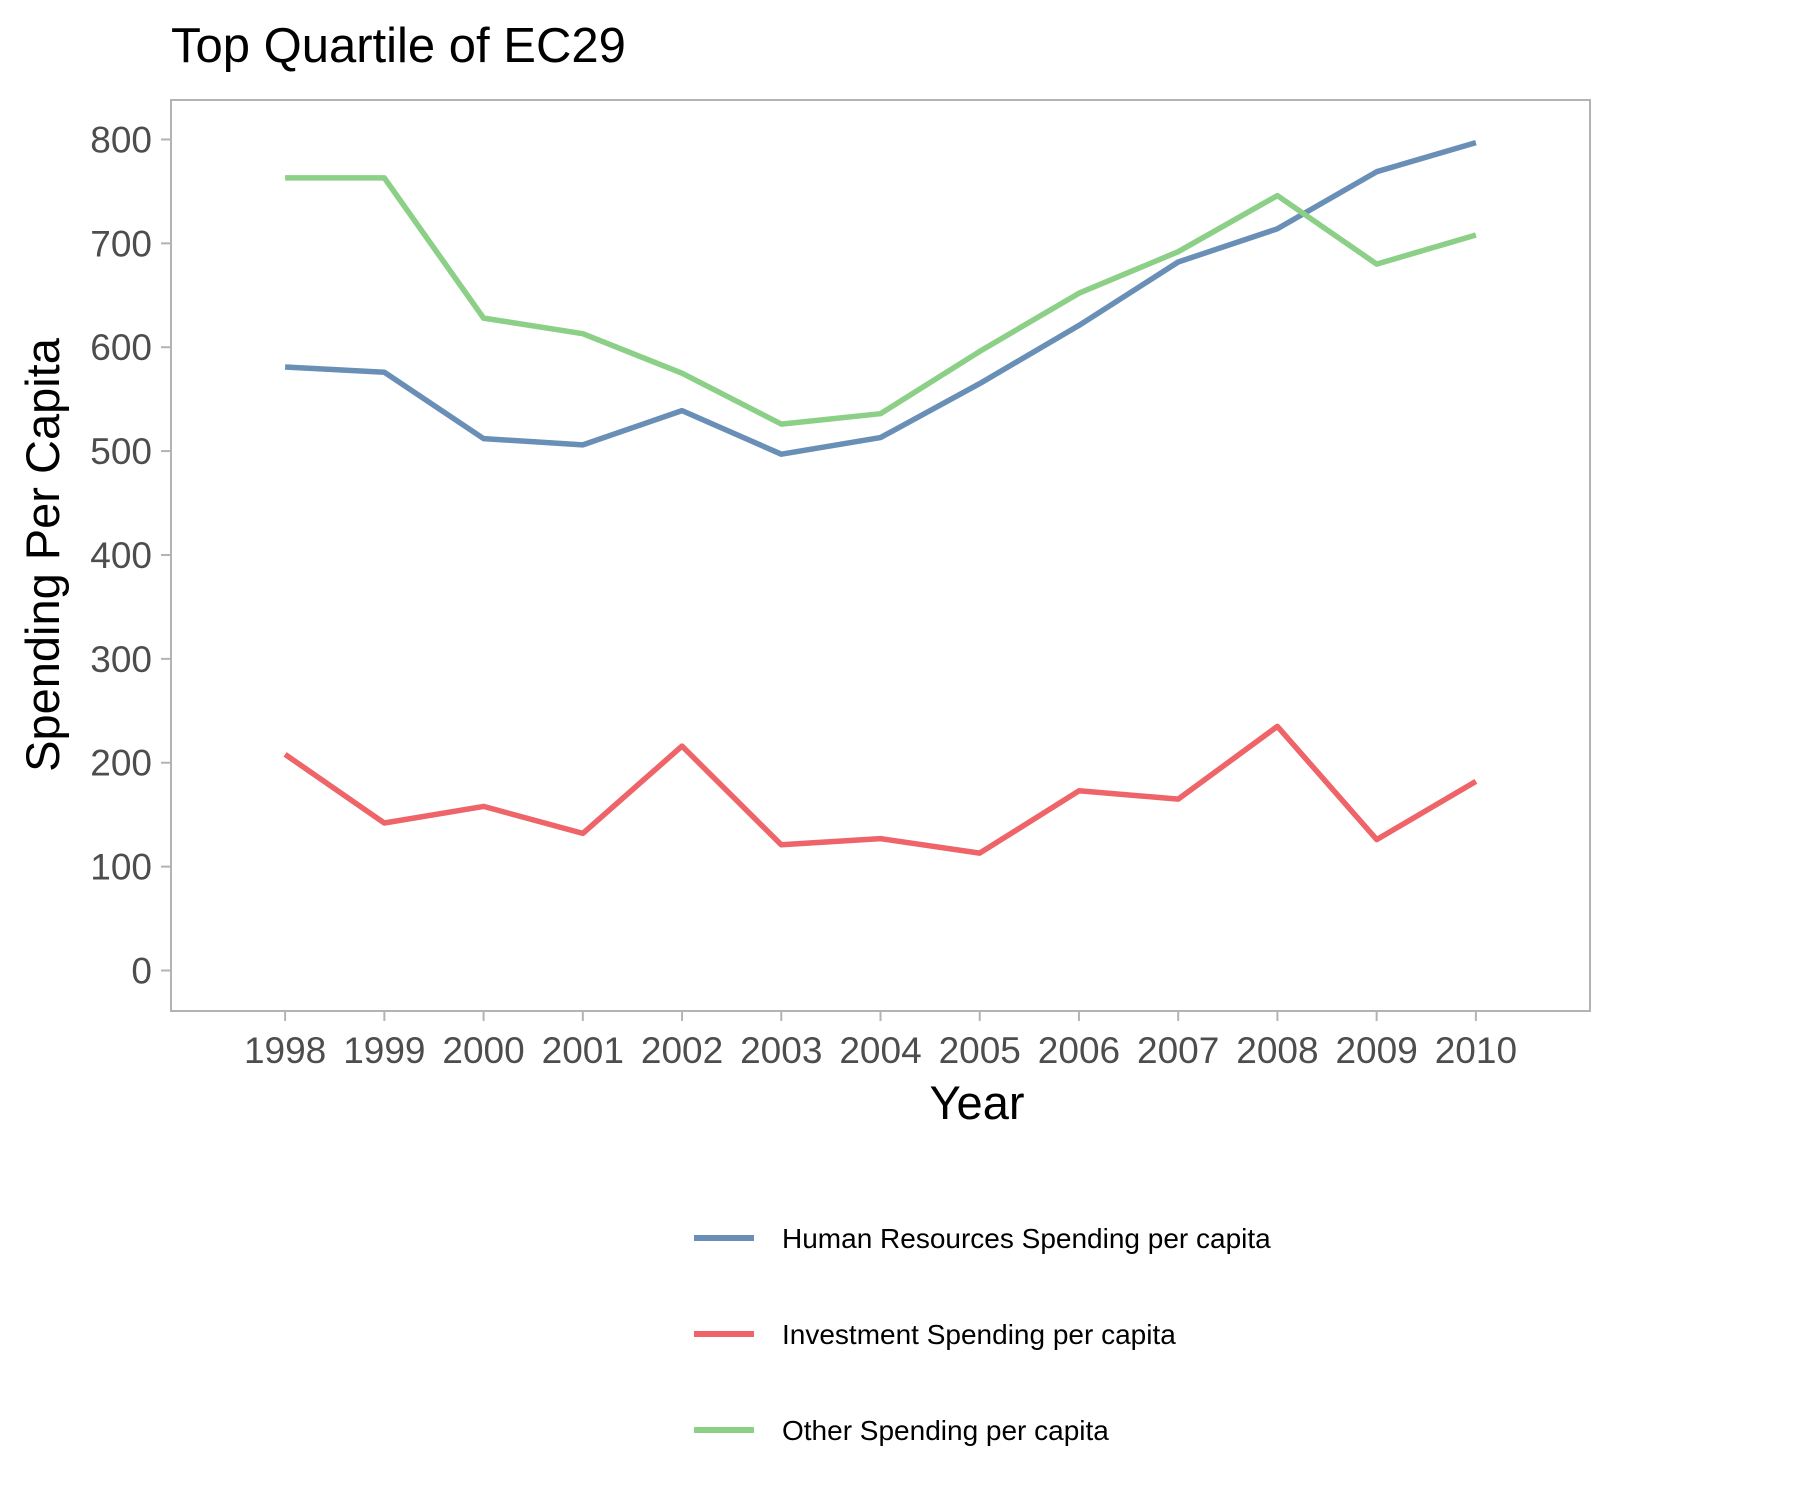 This screenshot has height=1500, width=1800. Describe the element at coordinates (980, 1050) in the screenshot. I see `x-tick-label: 2005` at that location.